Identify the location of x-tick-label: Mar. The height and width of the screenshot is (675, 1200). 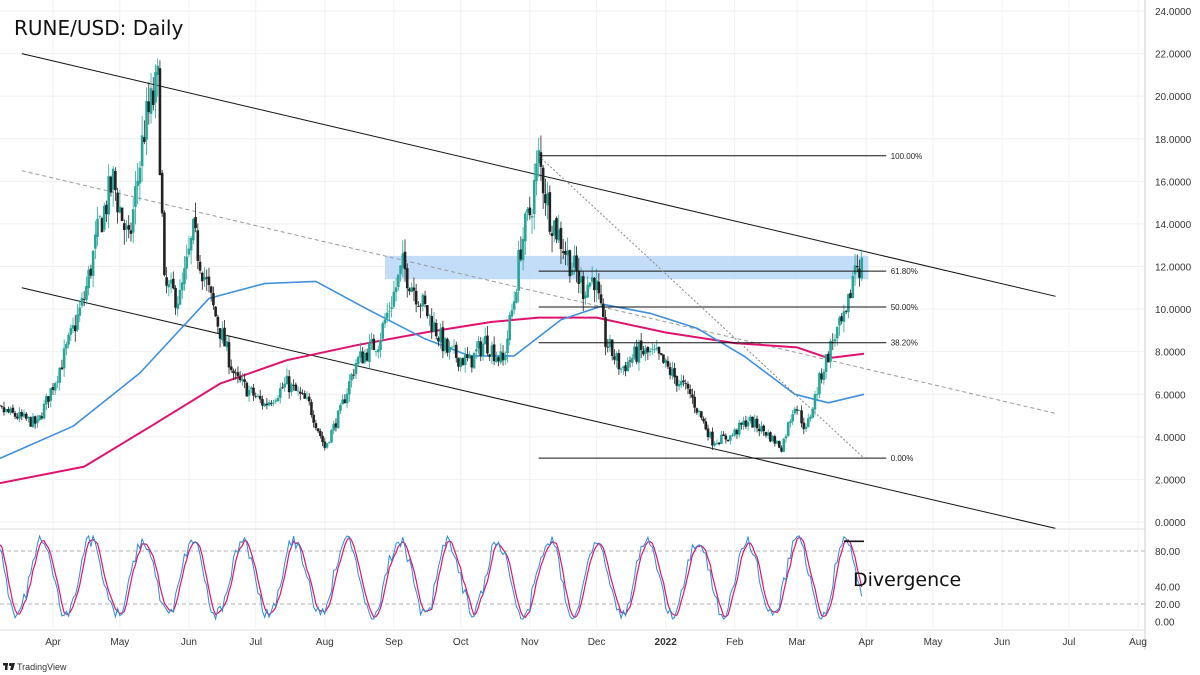
(798, 642).